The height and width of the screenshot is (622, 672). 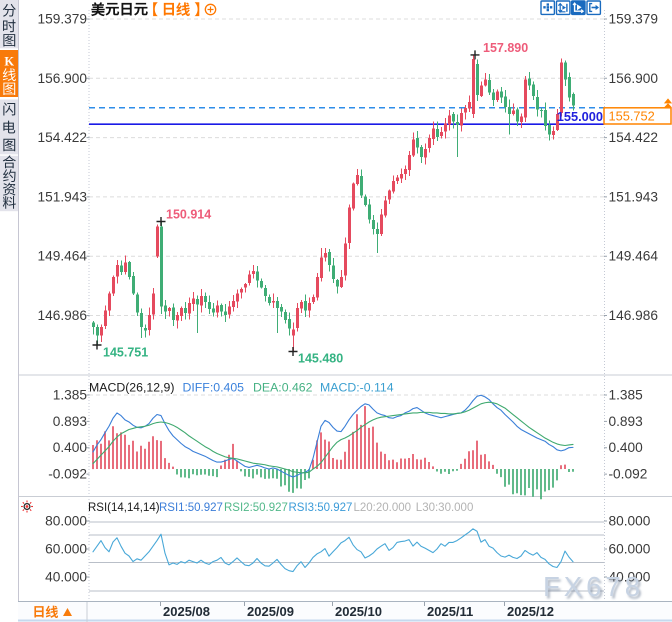 What do you see at coordinates (256, 508) in the screenshot?
I see `svg-text: RSI2:50.927` at bounding box center [256, 508].